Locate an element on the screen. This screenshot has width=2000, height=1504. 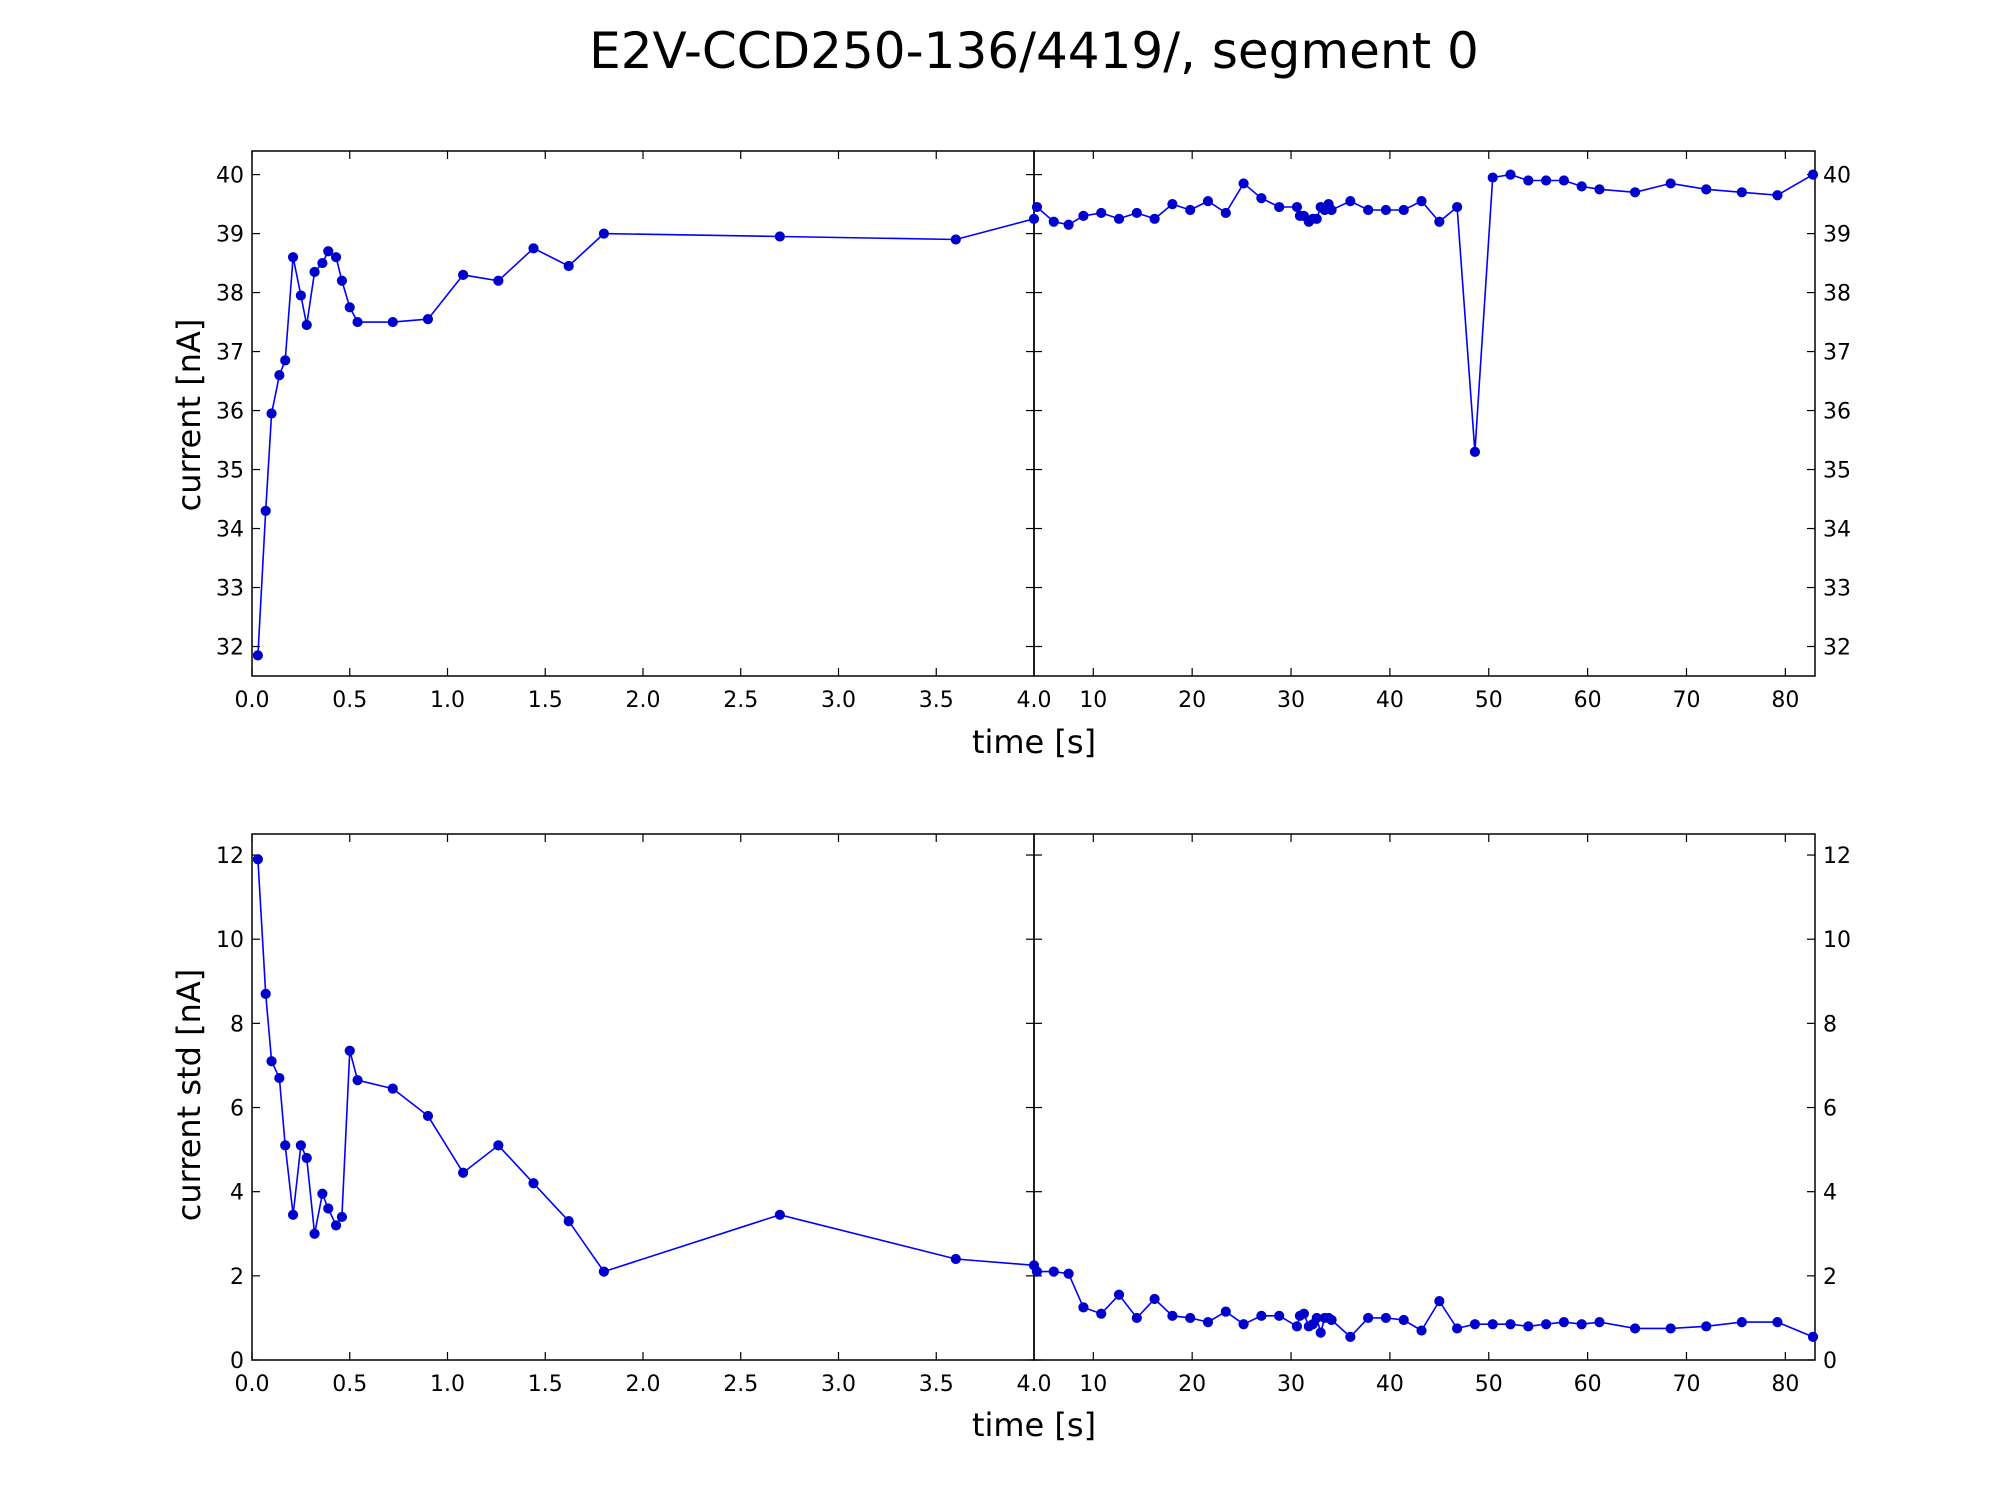
y-axis-label-current: current [nA] is located at coordinates (189, 415).